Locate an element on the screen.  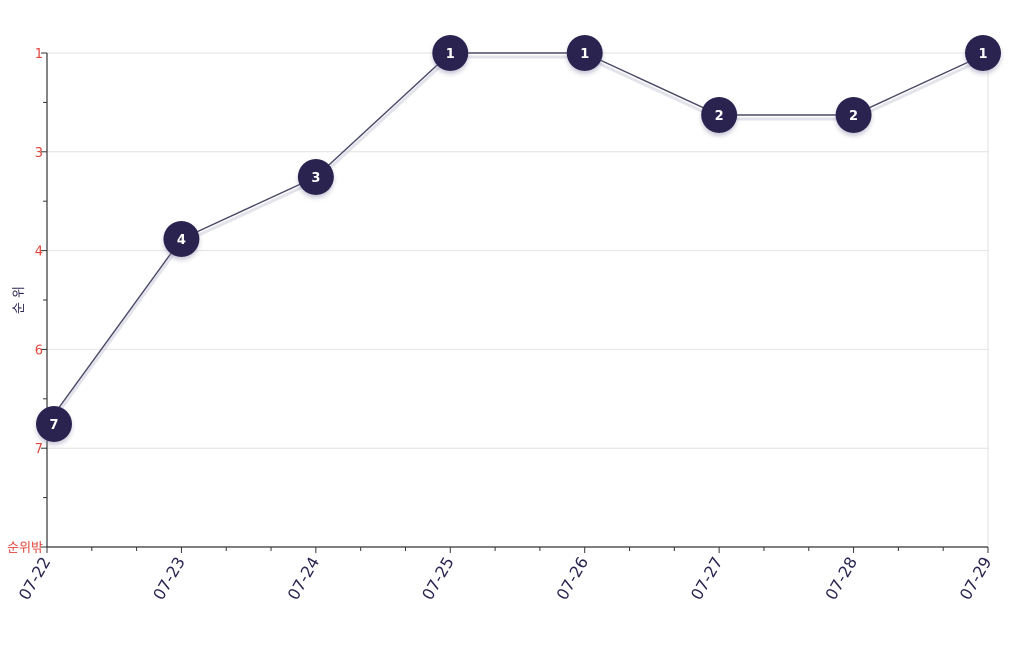
data-point: 3 is located at coordinates (315, 177).